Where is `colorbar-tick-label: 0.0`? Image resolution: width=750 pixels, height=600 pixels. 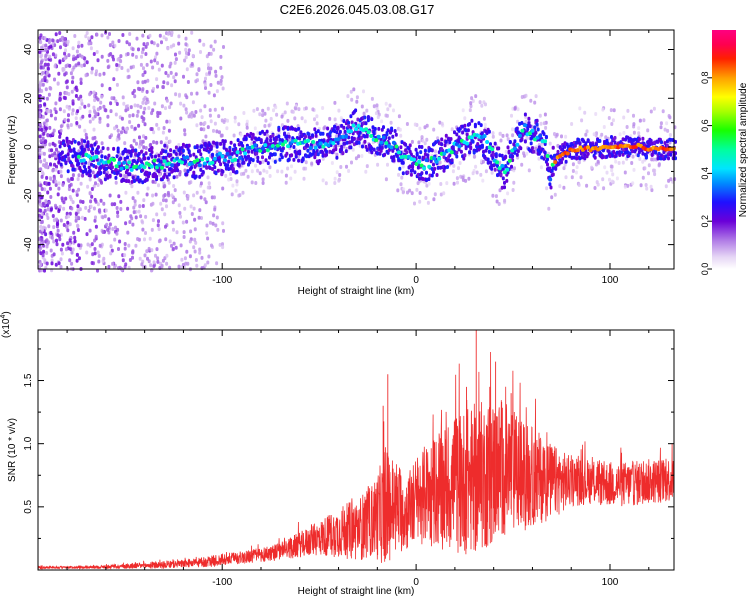 colorbar-tick-label: 0.0 is located at coordinates (705, 269).